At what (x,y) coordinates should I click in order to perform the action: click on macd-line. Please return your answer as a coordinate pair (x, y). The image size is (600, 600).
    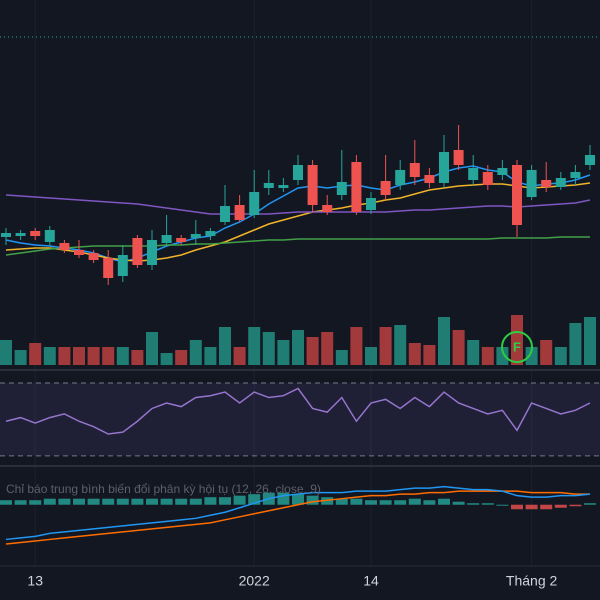
    Looking at the image, I should click on (298, 513).